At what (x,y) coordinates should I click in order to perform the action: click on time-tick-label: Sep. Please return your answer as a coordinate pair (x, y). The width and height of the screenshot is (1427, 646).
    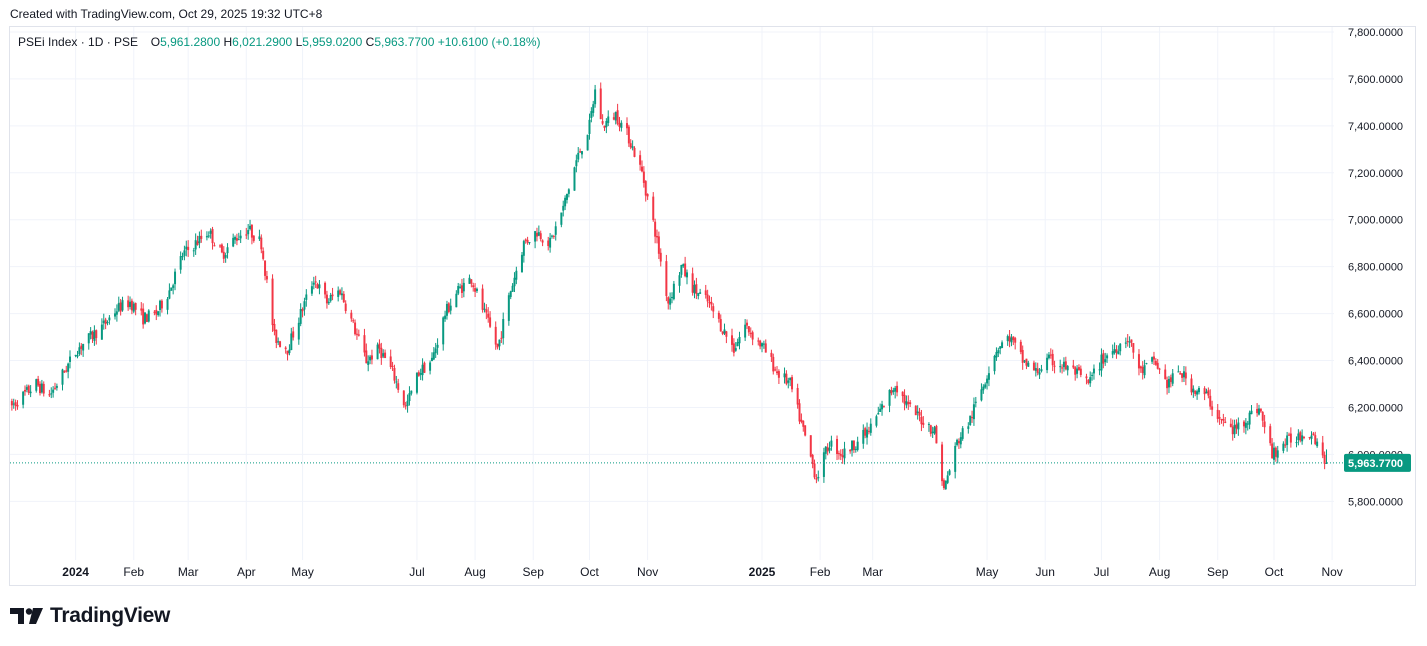
    Looking at the image, I should click on (1218, 572).